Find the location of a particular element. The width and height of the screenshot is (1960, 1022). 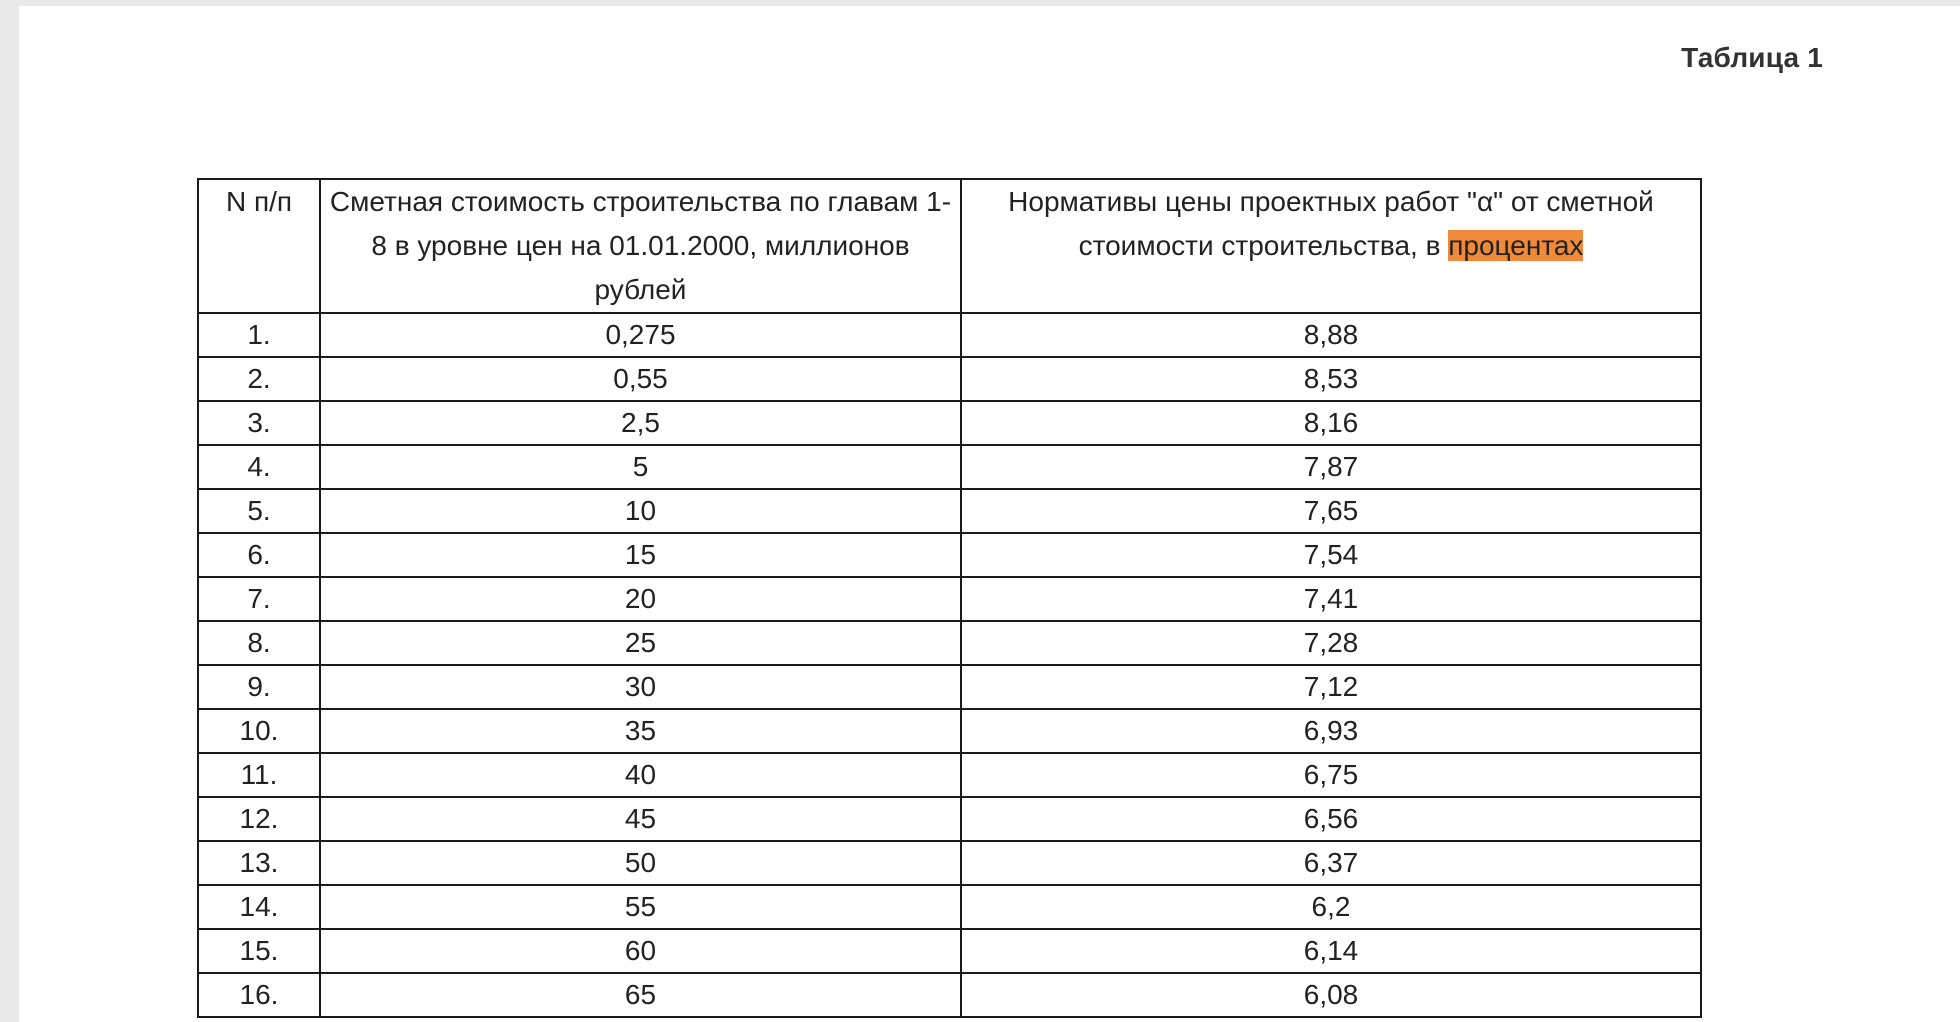

cell-norm: 7,87 is located at coordinates (1331, 467).